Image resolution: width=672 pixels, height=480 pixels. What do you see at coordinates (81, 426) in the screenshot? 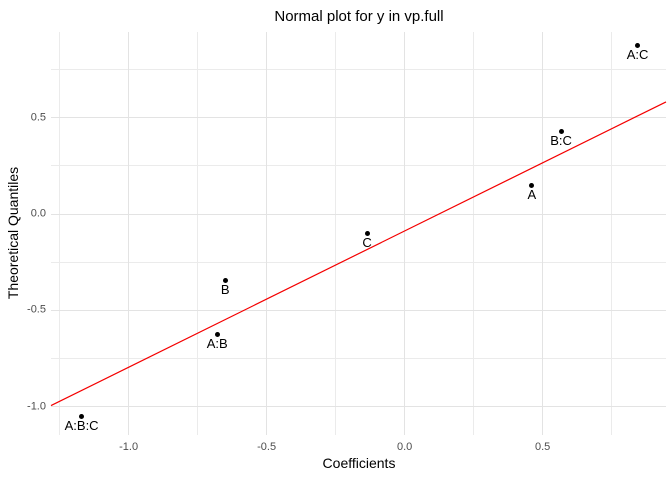
I see `point-label-a-b-c: A:B:C` at bounding box center [81, 426].